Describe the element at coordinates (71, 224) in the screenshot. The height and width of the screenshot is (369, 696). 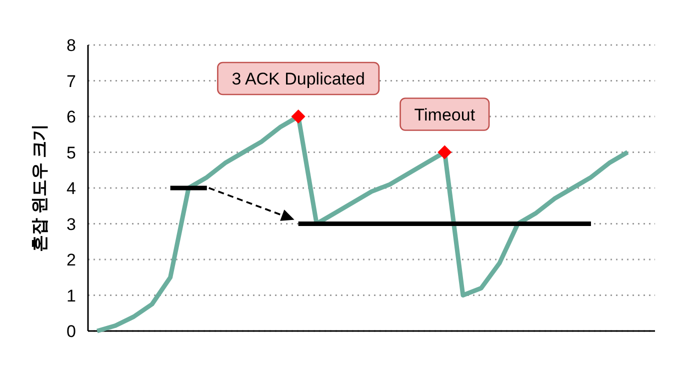
I see `y-tick-label: 3` at that location.